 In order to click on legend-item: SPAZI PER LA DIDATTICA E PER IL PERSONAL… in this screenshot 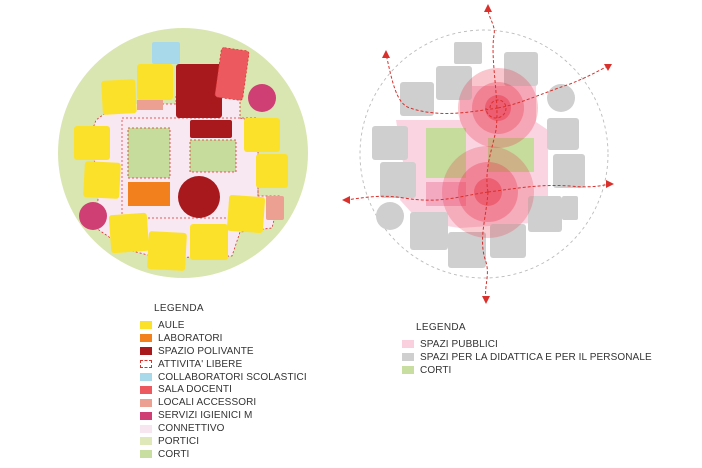, I will do `click(527, 357)`.